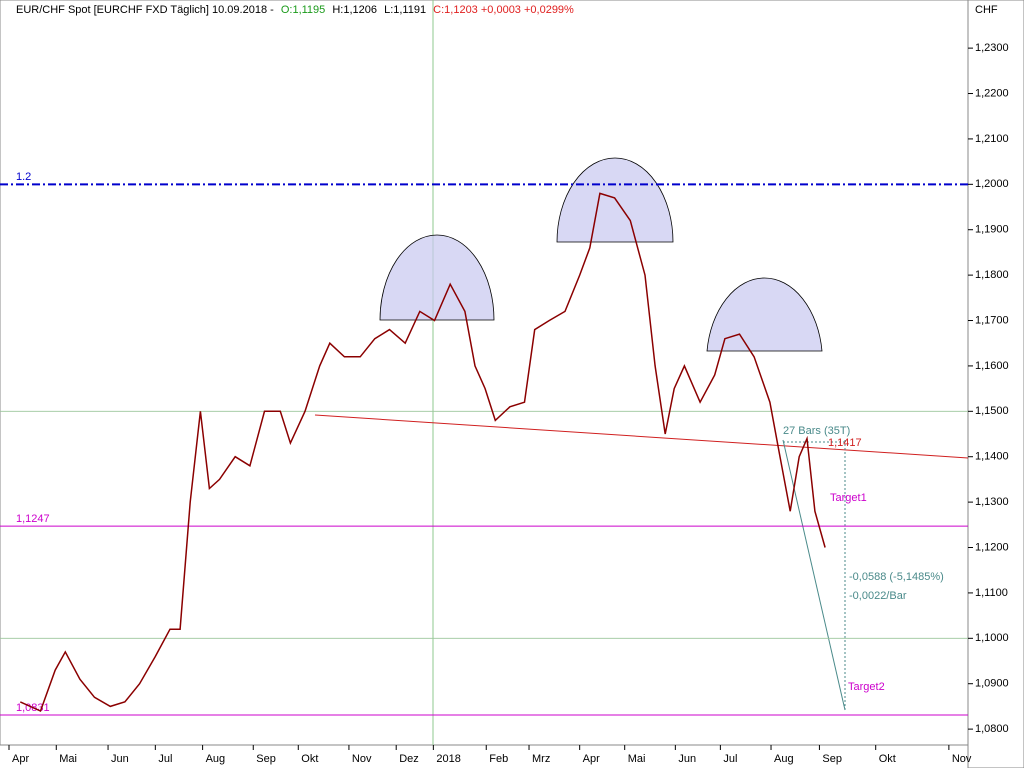 The height and width of the screenshot is (768, 1024). I want to click on y-tick-label: 1,1500, so click(992, 411).